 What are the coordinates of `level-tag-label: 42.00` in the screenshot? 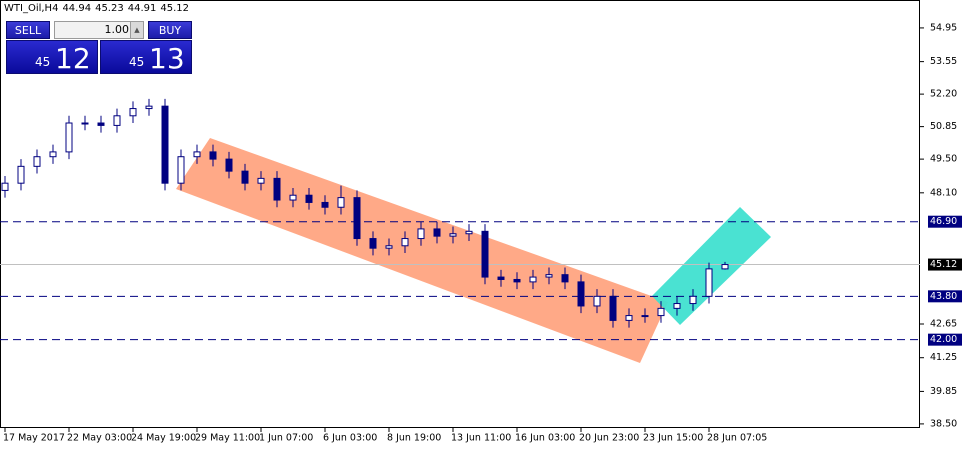 It's located at (943, 339).